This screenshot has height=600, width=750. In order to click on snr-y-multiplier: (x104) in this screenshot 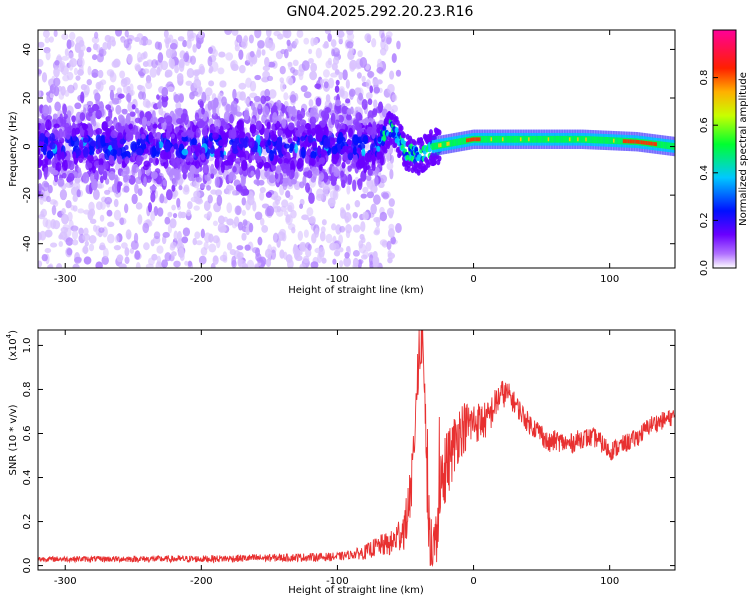, I will do `click(12, 345)`.